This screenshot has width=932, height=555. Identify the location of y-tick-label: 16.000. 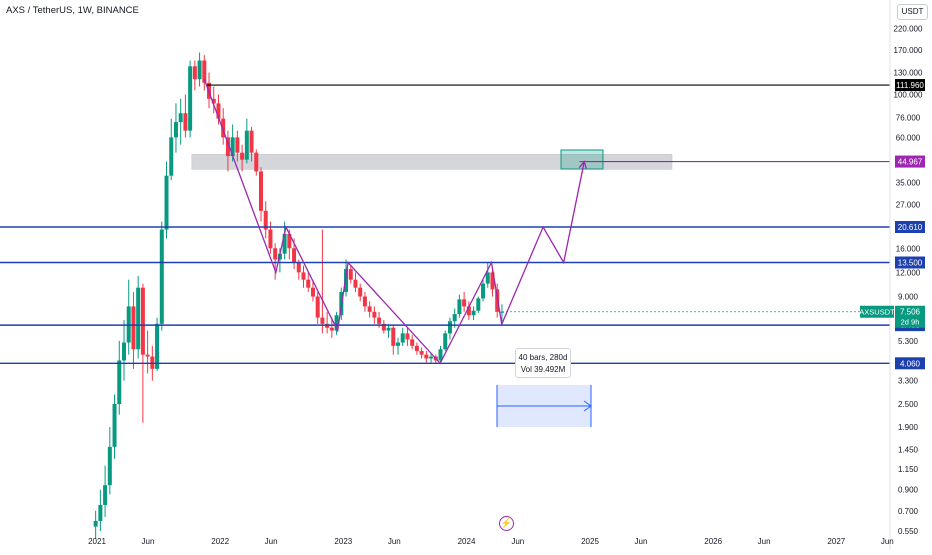
(908, 248).